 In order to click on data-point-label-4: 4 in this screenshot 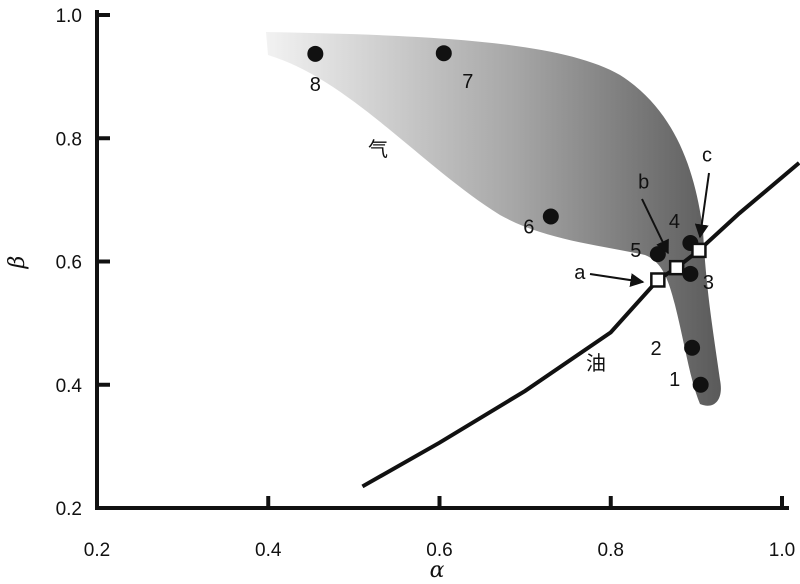, I will do `click(674, 222)`.